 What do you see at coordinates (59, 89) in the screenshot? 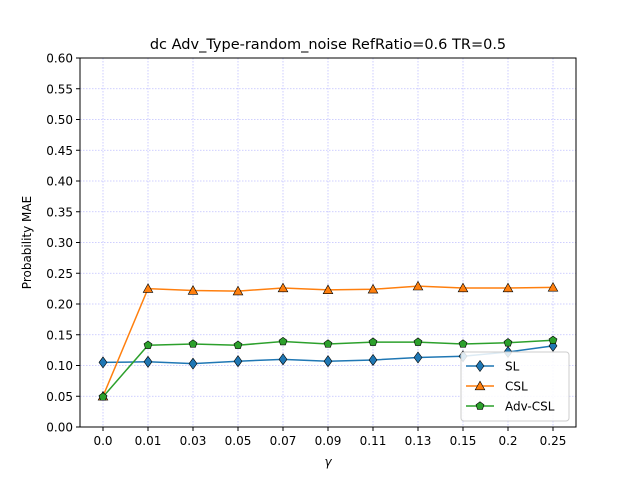
I see `y-tick-label: 0.55` at bounding box center [59, 89].